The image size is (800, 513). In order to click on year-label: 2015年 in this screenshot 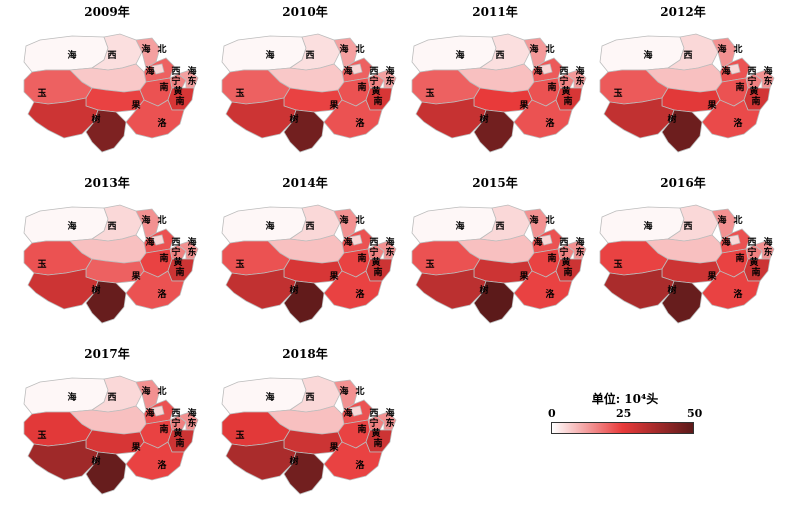, I will do `click(495, 183)`.